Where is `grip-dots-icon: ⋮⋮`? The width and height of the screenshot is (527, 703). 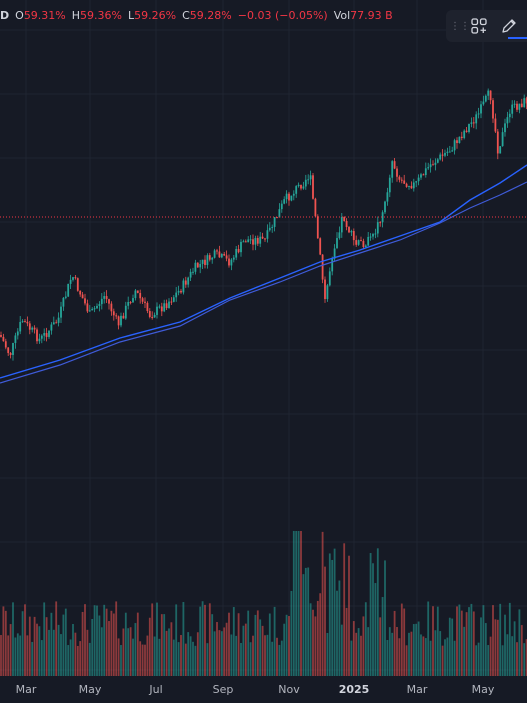
grip-dots-icon: ⋮⋮ is located at coordinates (460, 26).